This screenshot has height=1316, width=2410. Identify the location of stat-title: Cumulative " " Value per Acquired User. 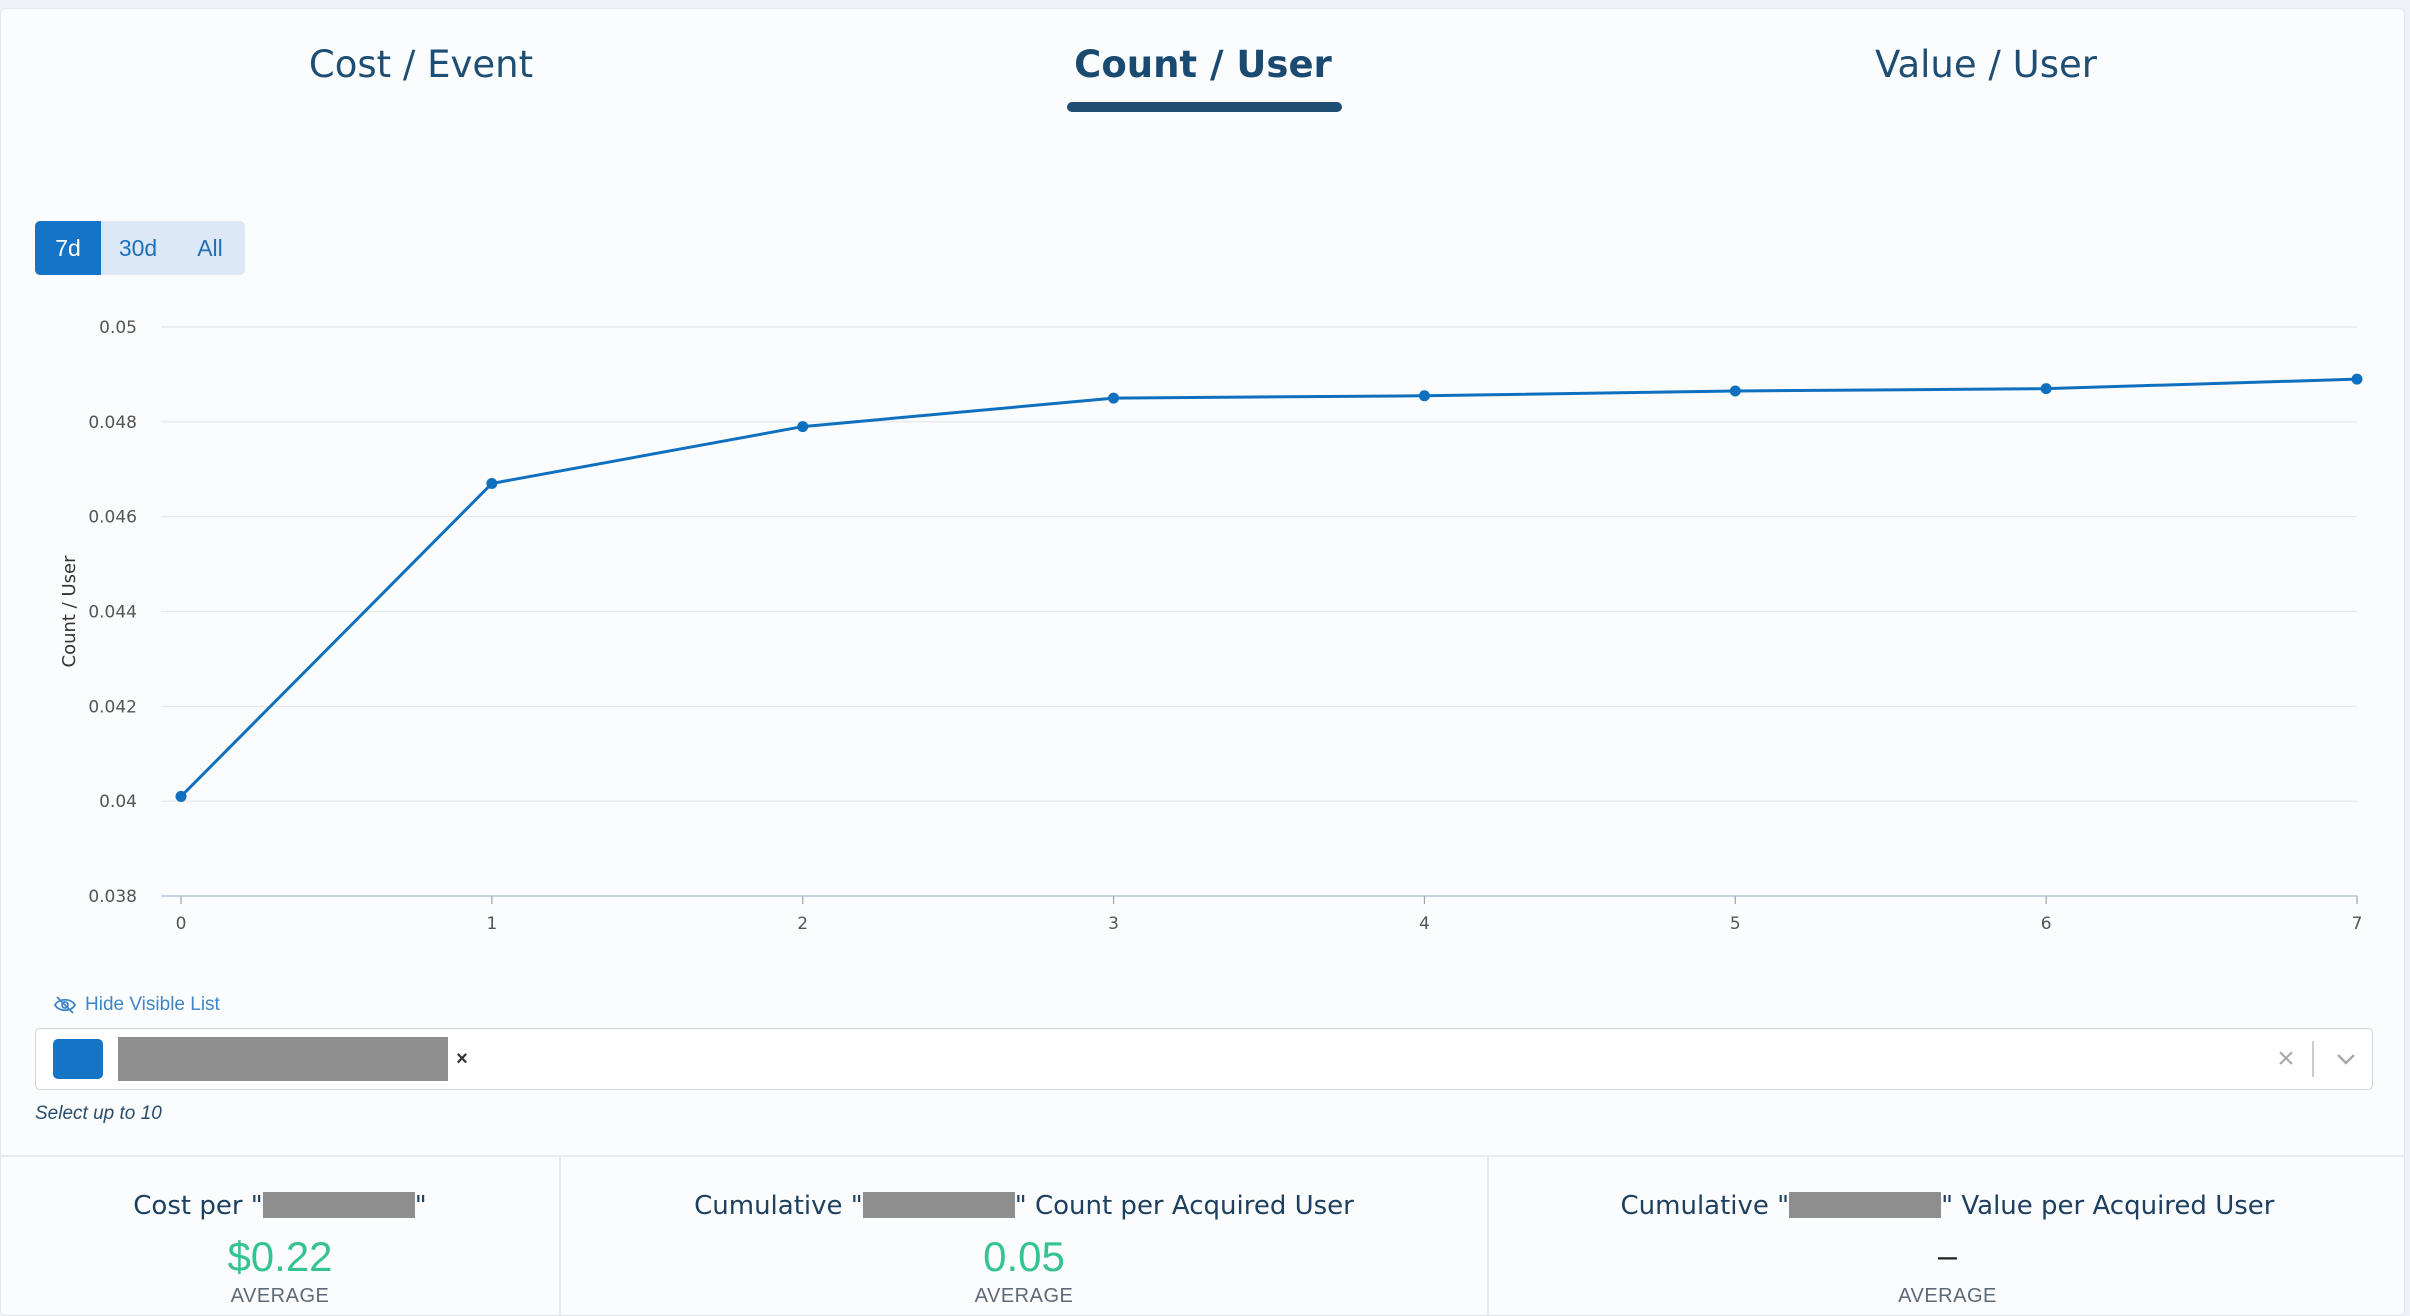
(1947, 1206).